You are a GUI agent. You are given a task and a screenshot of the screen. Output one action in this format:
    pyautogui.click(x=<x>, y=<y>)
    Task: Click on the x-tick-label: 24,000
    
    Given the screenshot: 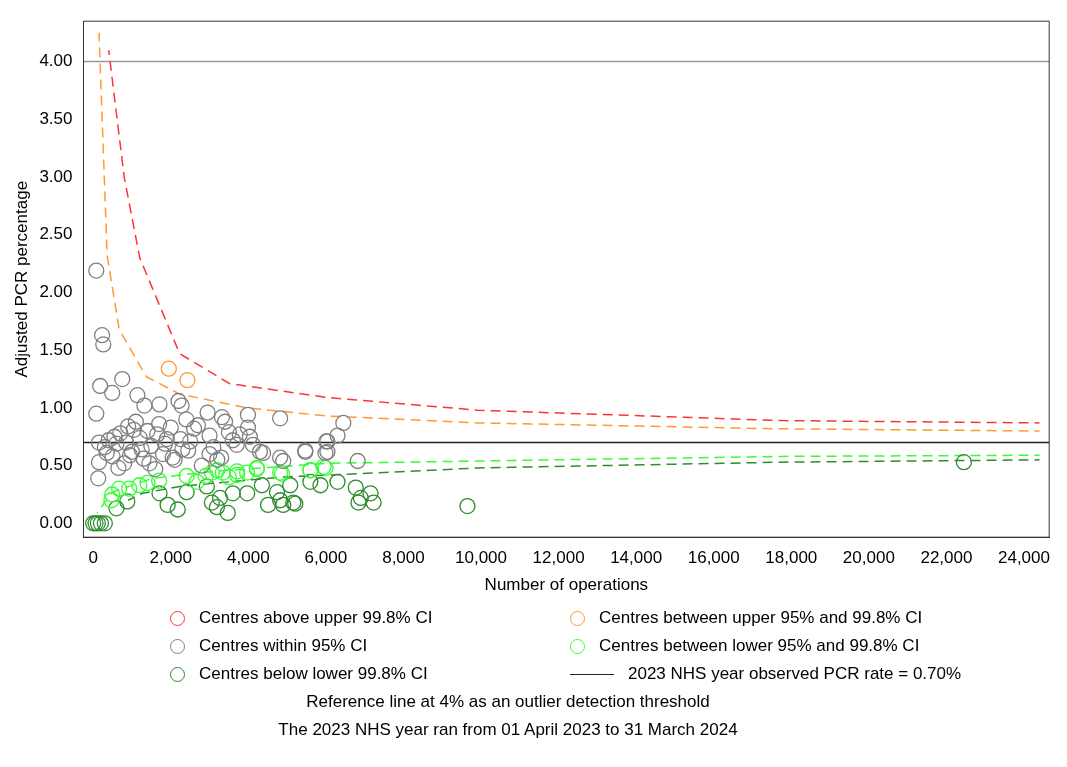 What is the action you would take?
    pyautogui.click(x=1023, y=558)
    